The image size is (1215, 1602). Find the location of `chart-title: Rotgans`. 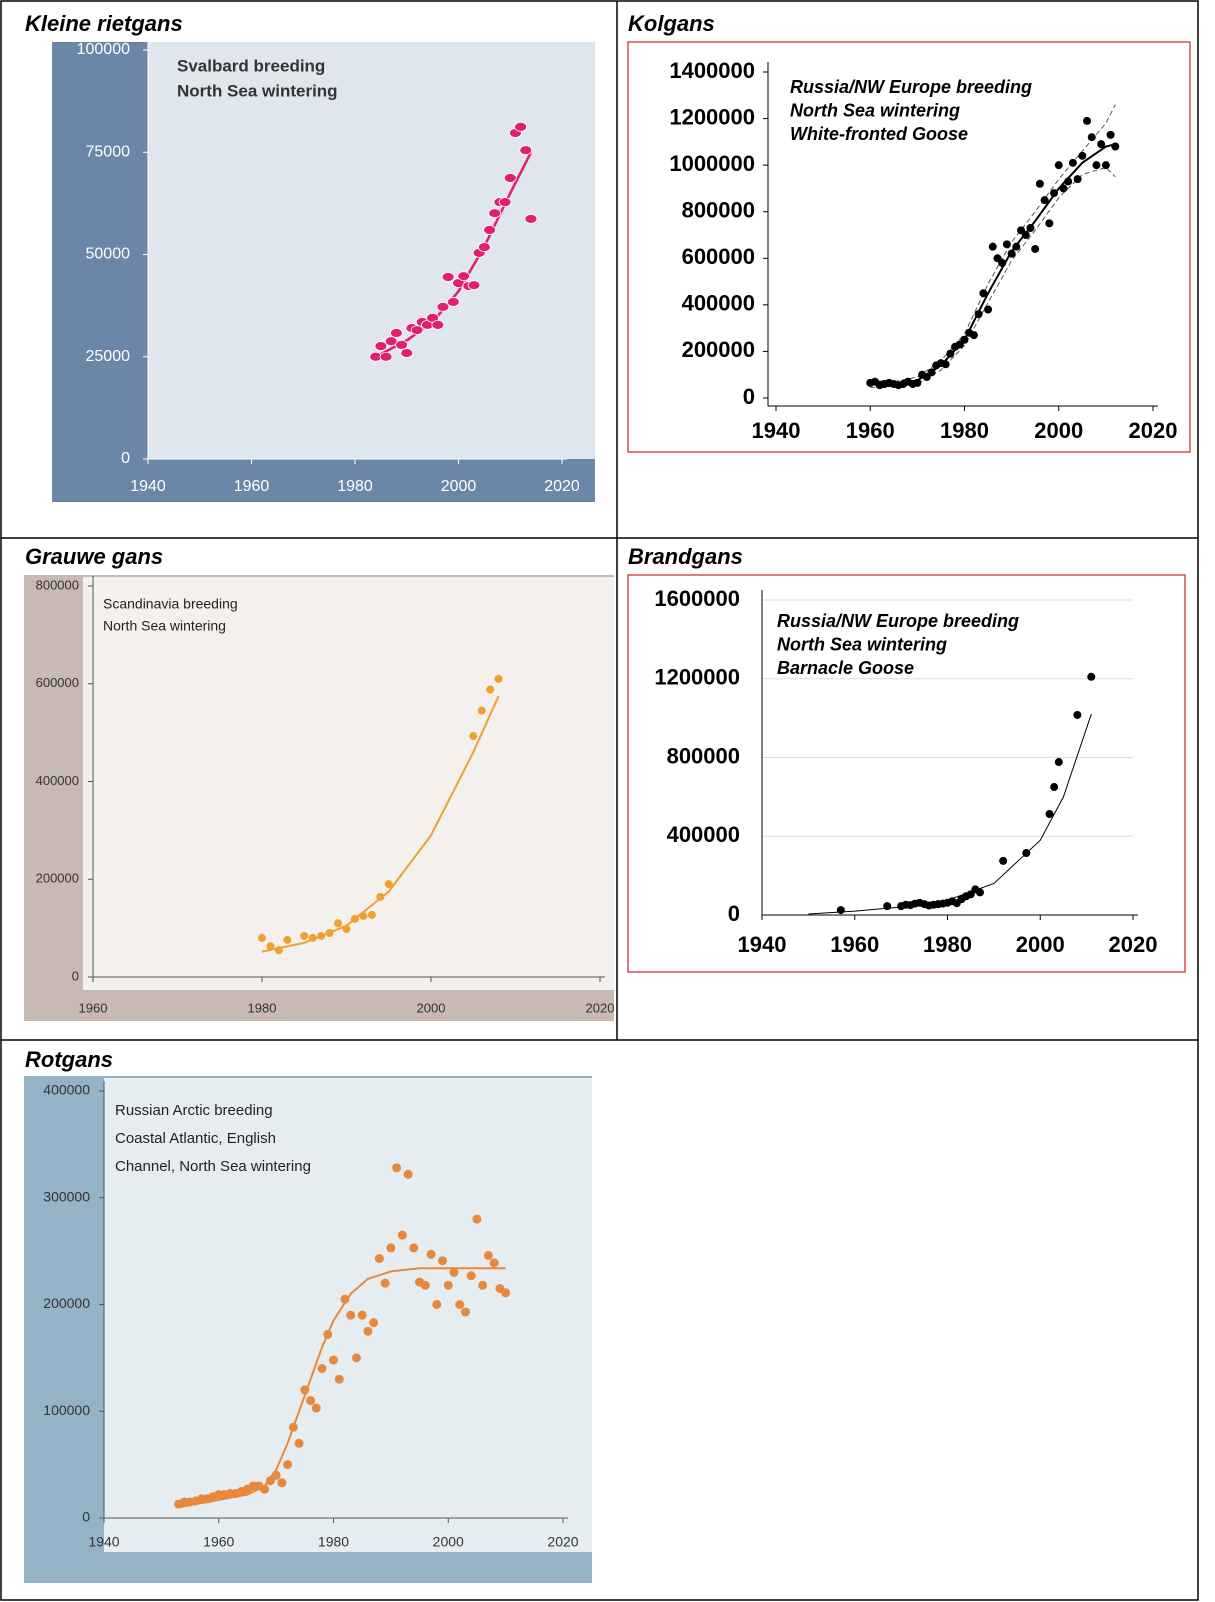

chart-title: Rotgans is located at coordinates (69, 1059).